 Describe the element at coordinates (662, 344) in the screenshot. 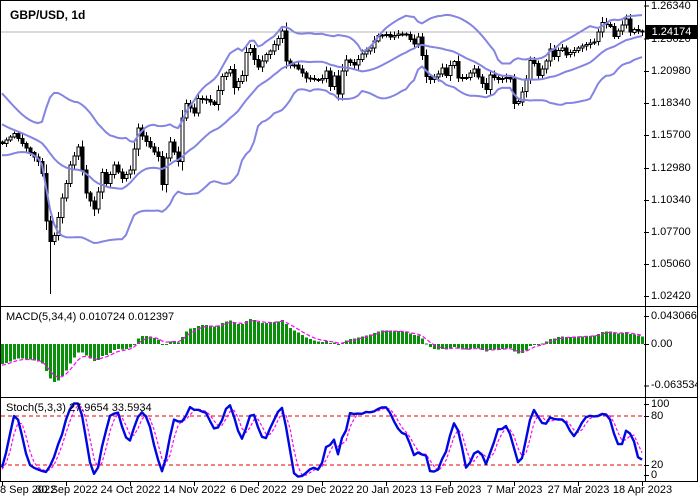

I see `macd-axis-tick-label: 0.00` at that location.